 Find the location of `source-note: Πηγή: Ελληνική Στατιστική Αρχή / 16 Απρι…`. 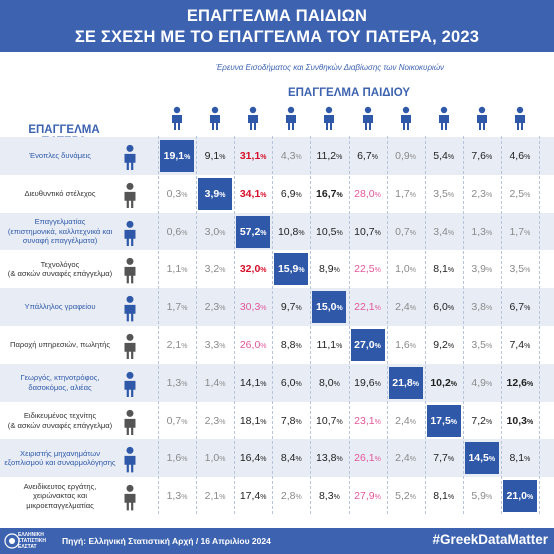

source-note: Πηγή: Ελληνική Στατιστική Αρχή / 16 Απρι… is located at coordinates (166, 541).